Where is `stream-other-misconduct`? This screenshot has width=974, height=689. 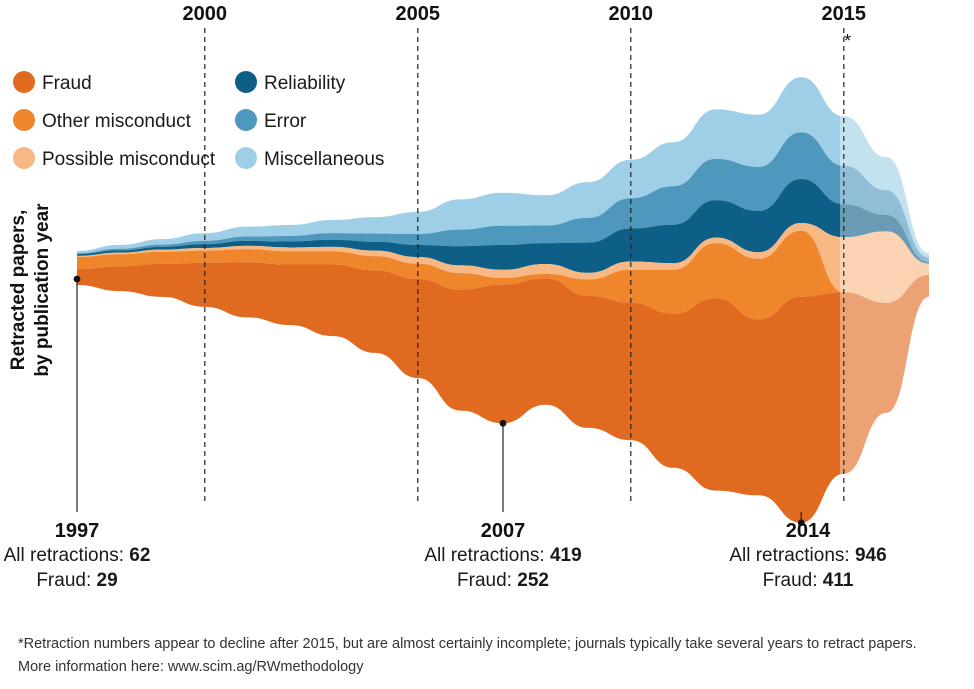
stream-other-misconduct is located at coordinates (503, 275).